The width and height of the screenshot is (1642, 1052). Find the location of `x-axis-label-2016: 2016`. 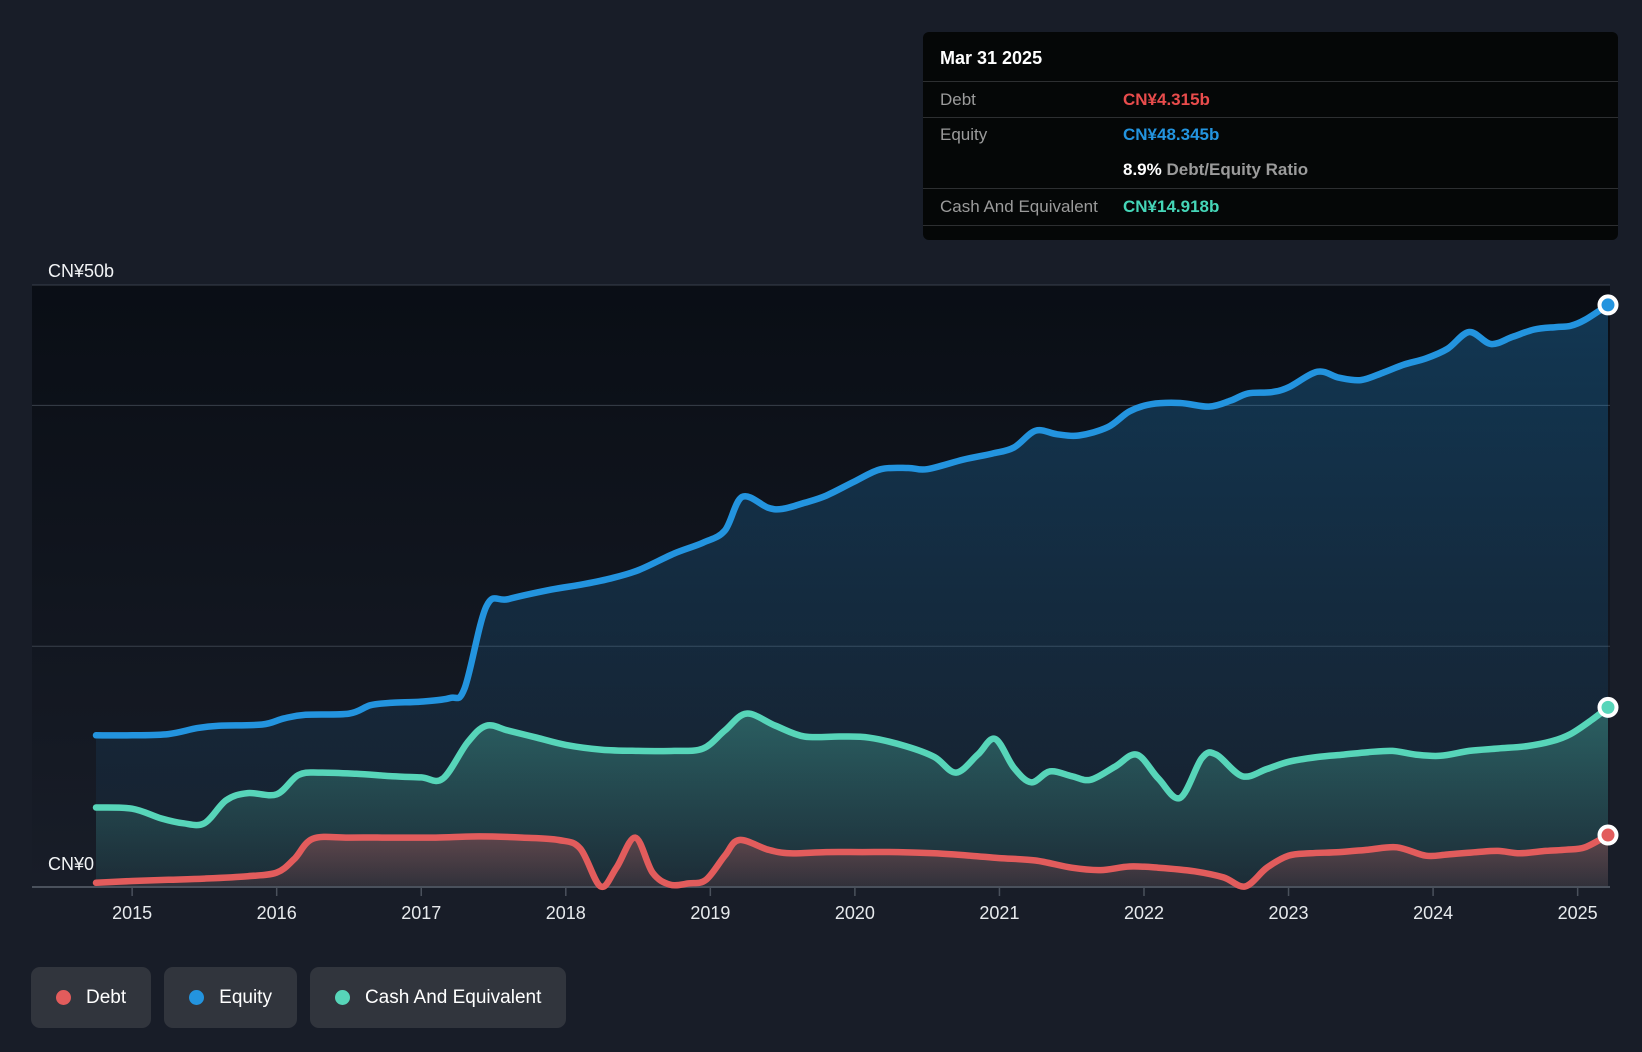

x-axis-label-2016: 2016 is located at coordinates (277, 913).